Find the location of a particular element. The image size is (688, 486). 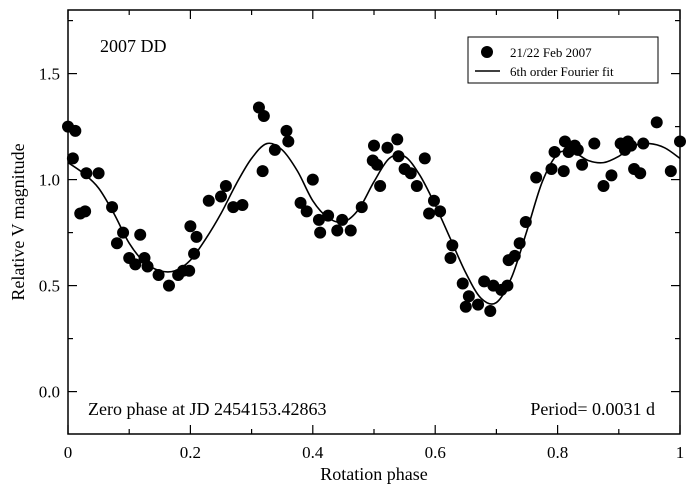

x-axis-label: Rotation phase is located at coordinates (373, 474).